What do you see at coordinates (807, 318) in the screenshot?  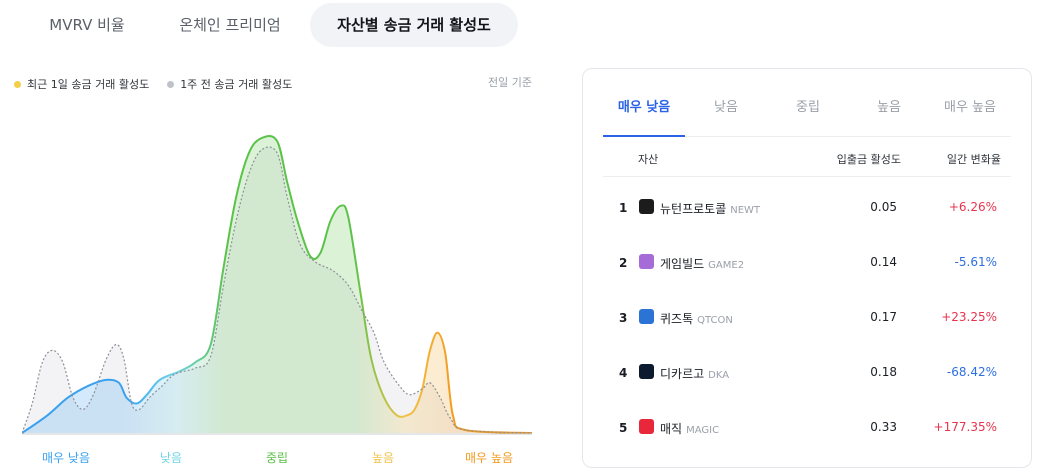 I see `table-row: 3 퀴즈톡 QTCON 0.17 +23.25%` at bounding box center [807, 318].